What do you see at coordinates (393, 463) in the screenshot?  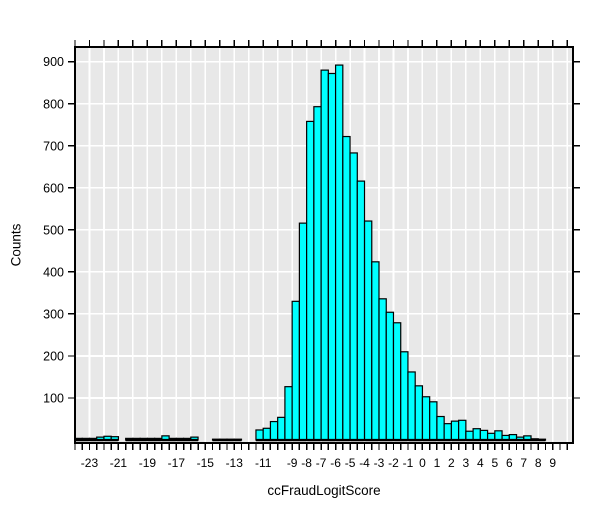 I see `x-tick-label: -2` at bounding box center [393, 463].